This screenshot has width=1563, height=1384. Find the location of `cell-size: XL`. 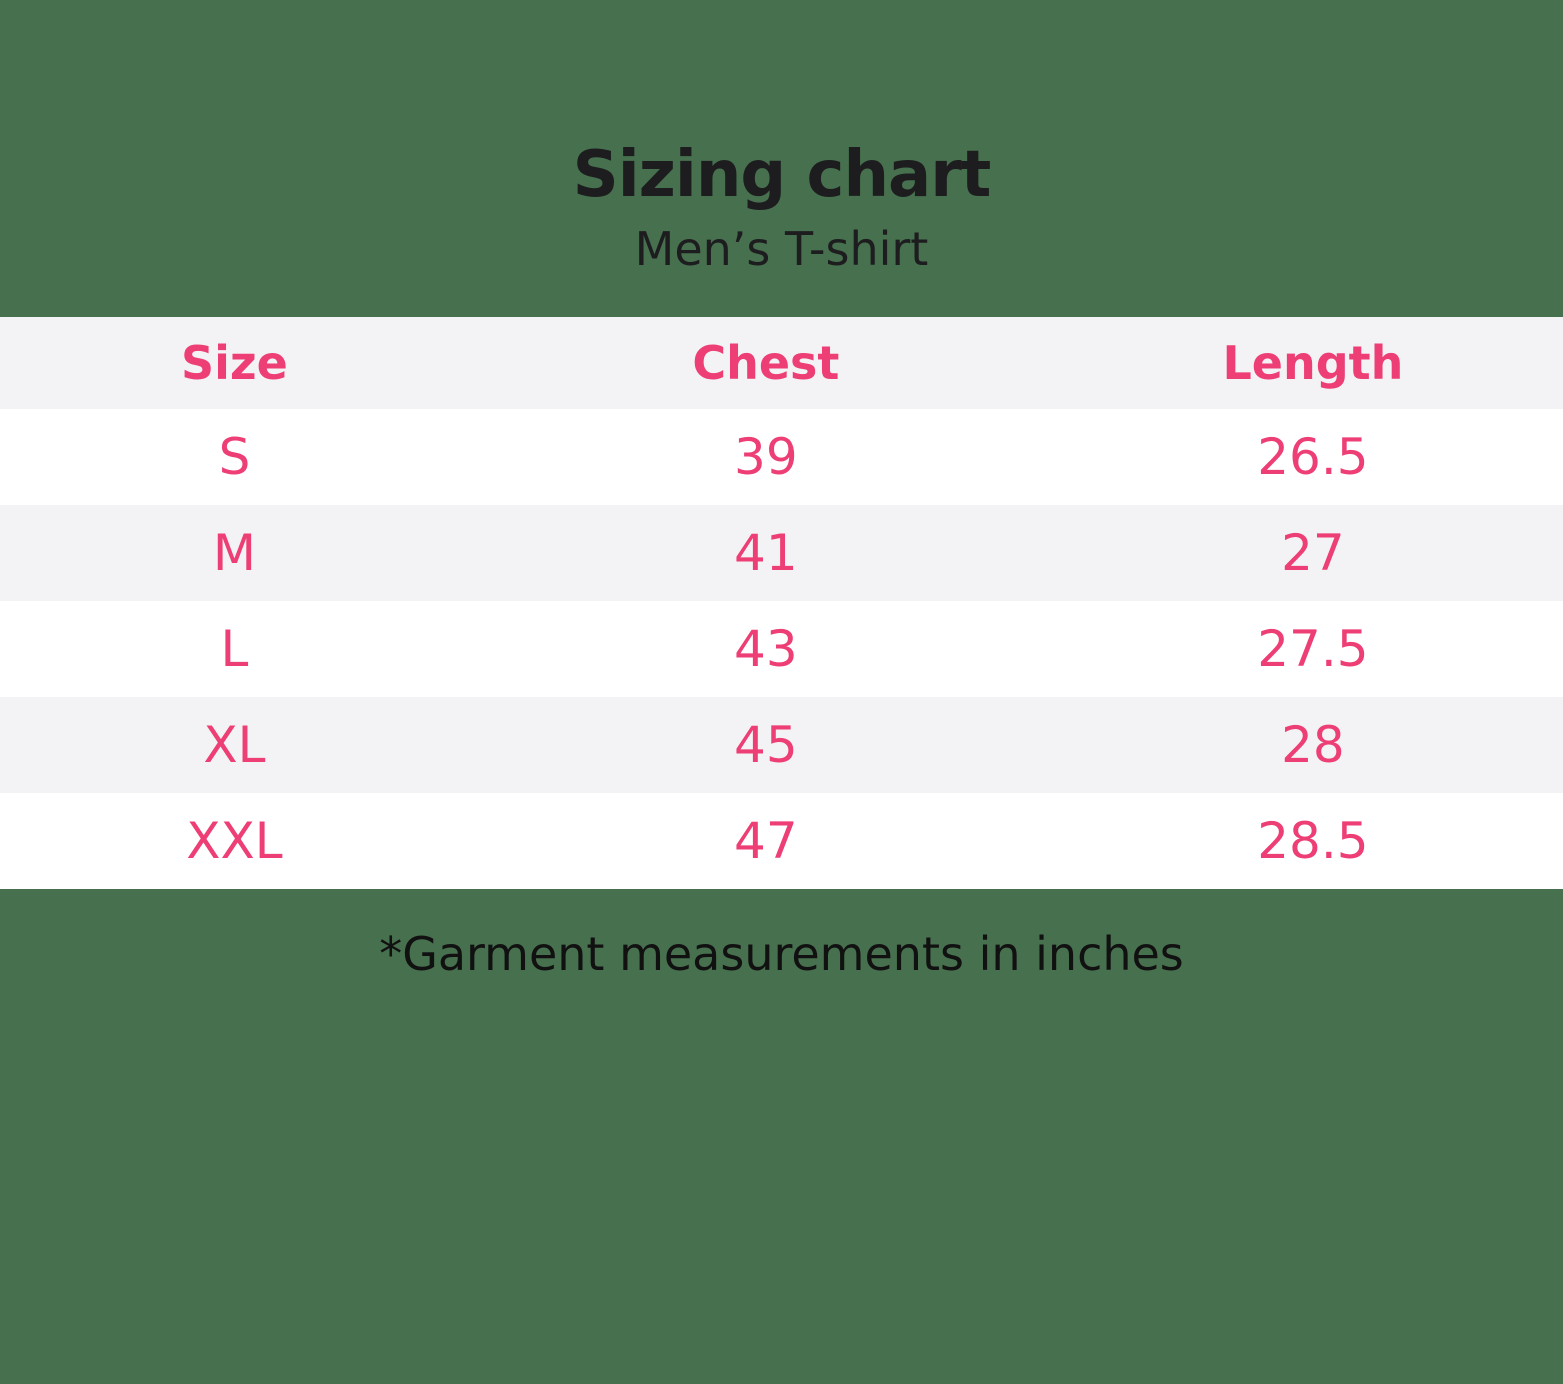

cell-size: XL is located at coordinates (234, 744).